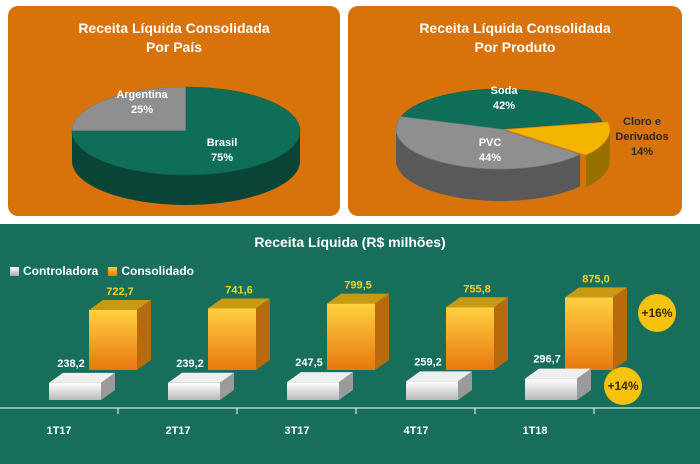 The height and width of the screenshot is (464, 700). Describe the element at coordinates (350, 242) in the screenshot. I see `bar-chart-title: Receita Líquida (R$ milhões)` at that location.